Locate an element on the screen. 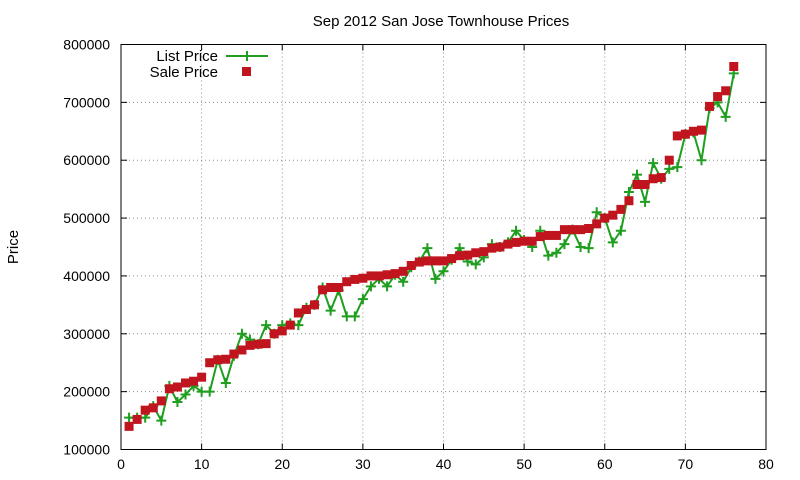 The height and width of the screenshot is (480, 800). chart-title: Sep 2012 San Jose Townhouse Prices is located at coordinates (441, 21).